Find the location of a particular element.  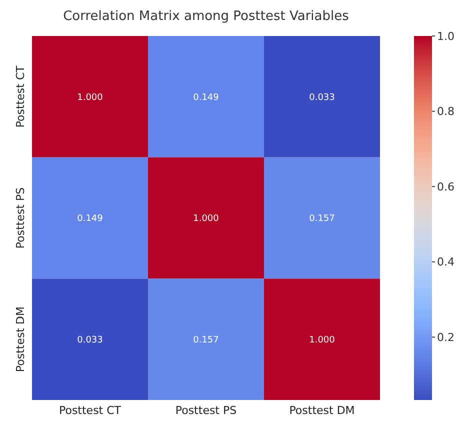

color-bar-label: 0.8 is located at coordinates (445, 111).